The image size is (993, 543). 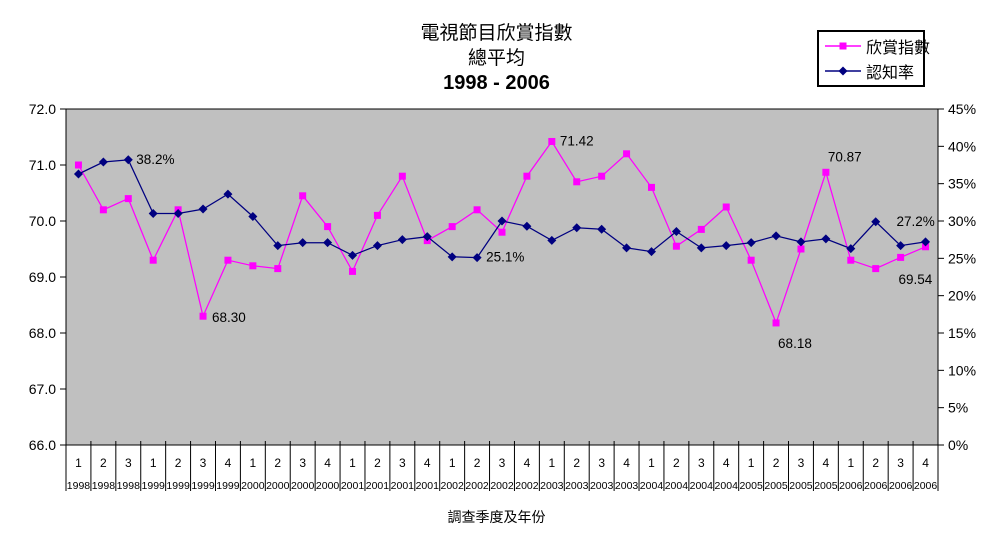 What do you see at coordinates (155, 159) in the screenshot?
I see `data-label: 38.2%` at bounding box center [155, 159].